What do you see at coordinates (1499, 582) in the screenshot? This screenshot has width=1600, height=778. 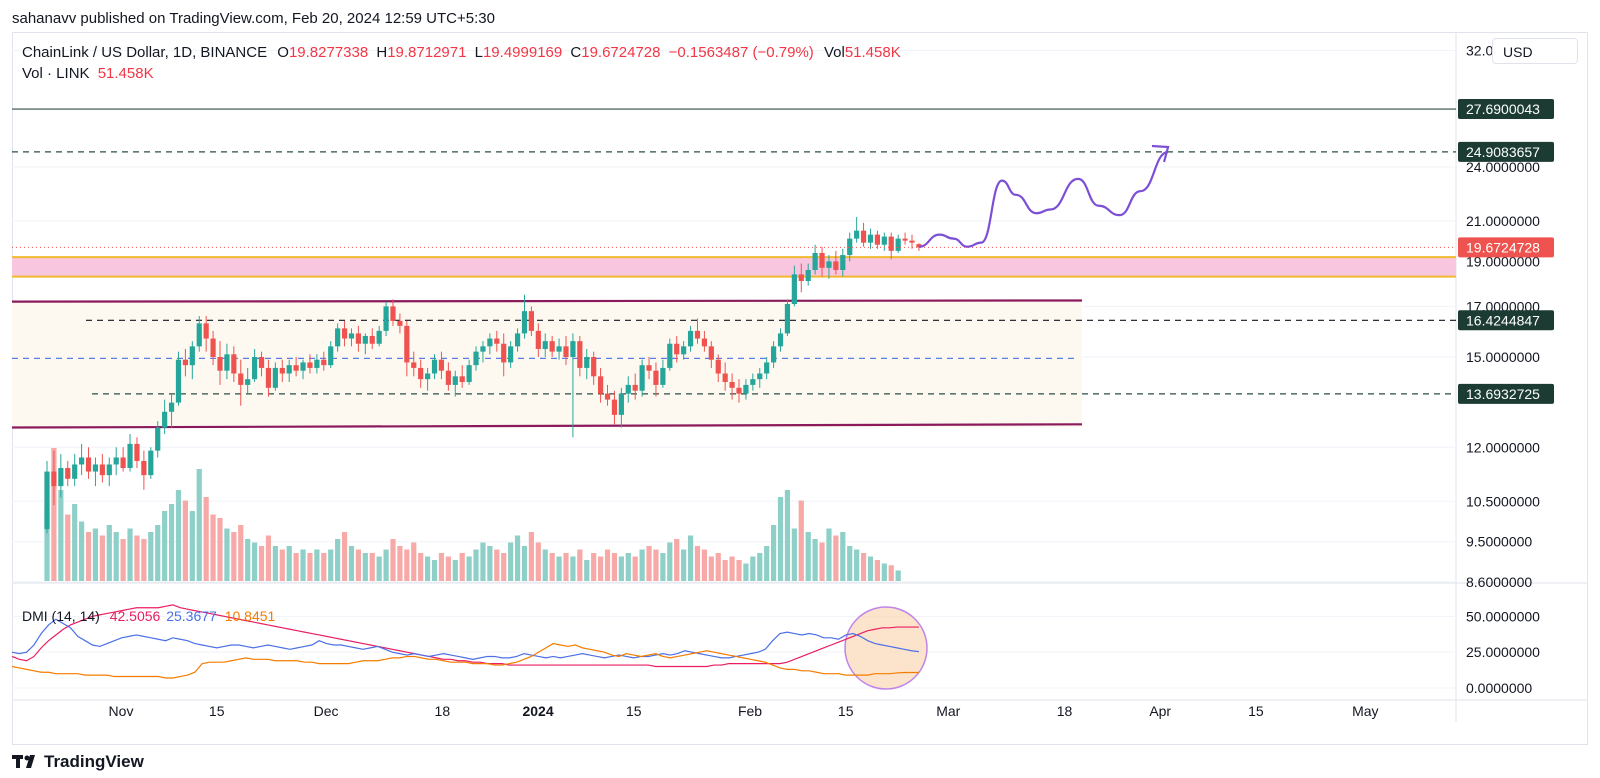 I see `price-tick-label: 8.6000000` at bounding box center [1499, 582].